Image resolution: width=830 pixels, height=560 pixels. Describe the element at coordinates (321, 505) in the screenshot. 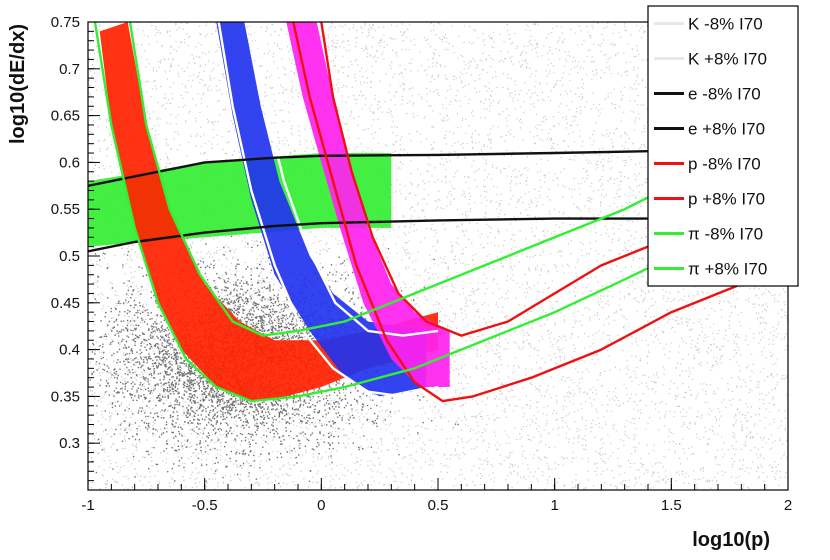

I see `x-tick-label: 0` at that location.